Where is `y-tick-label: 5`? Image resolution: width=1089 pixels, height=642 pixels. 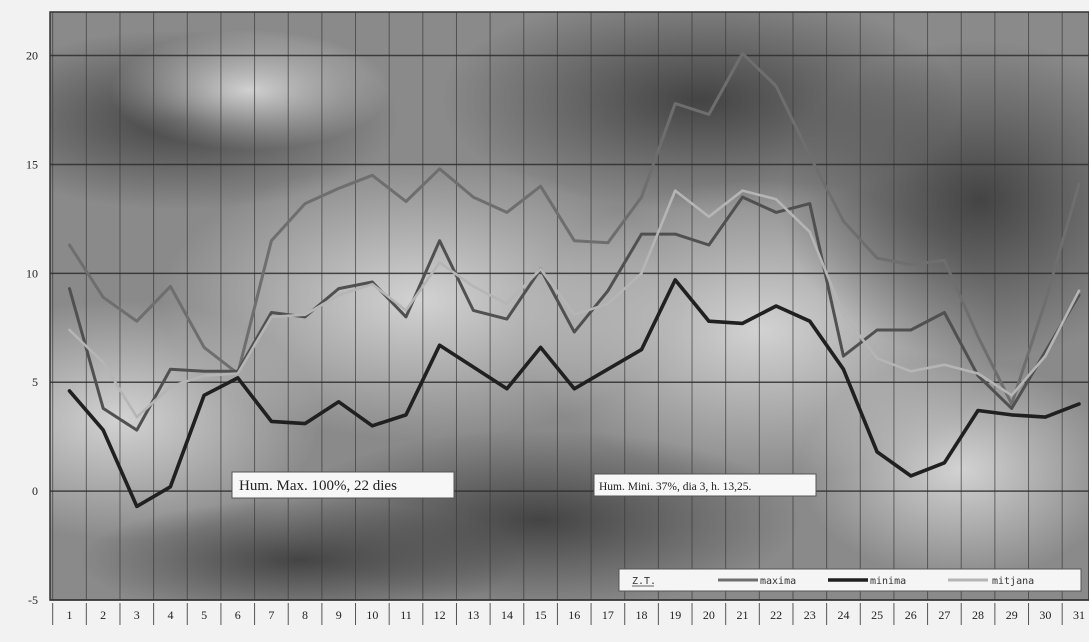 y-tick-label: 5 is located at coordinates (35, 382).